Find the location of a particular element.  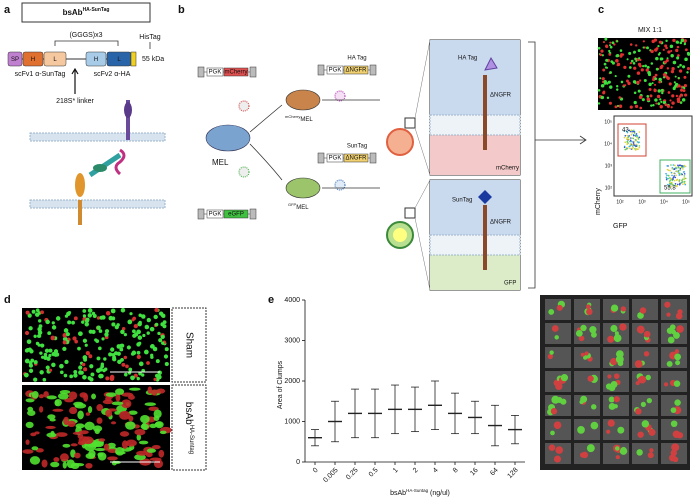

micrograph-cells is located at coordinates (644, 73).